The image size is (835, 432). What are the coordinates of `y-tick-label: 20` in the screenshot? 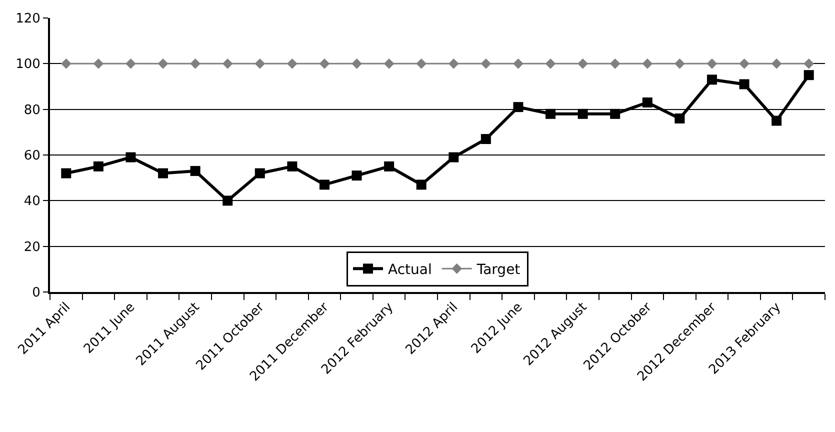 It's located at (32, 247).